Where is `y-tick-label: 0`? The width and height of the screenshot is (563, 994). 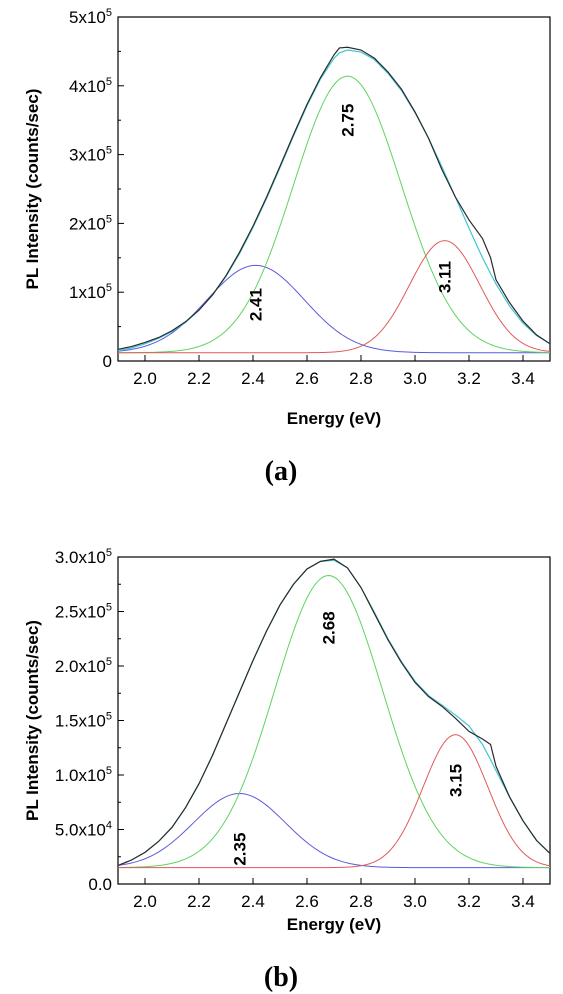 y-tick-label: 0 is located at coordinates (107, 361).